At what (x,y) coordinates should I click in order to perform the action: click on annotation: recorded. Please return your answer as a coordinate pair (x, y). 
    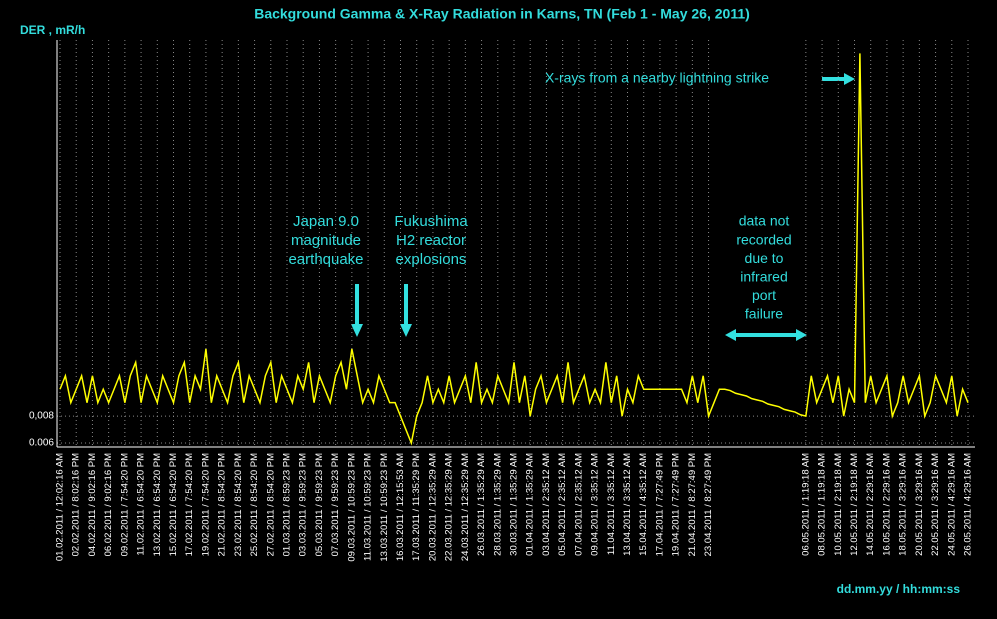
    Looking at the image, I should click on (763, 239).